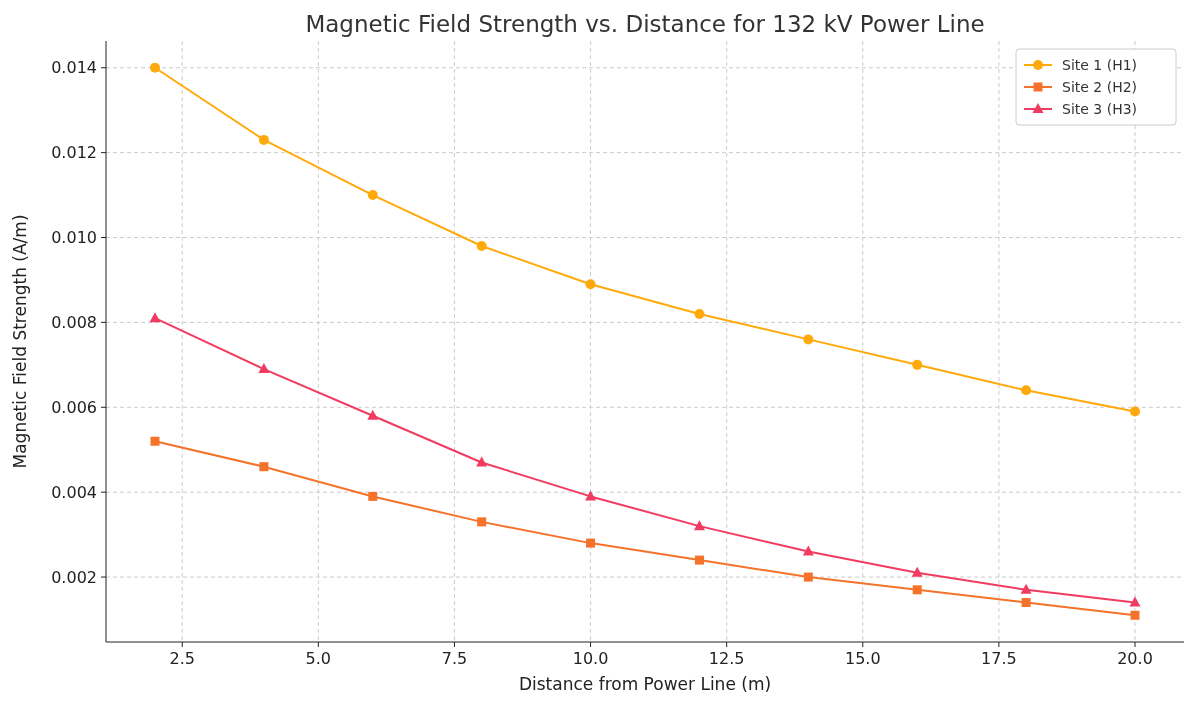 The image size is (1198, 707). Describe the element at coordinates (454, 658) in the screenshot. I see `x-tick-label: 7.5` at that location.